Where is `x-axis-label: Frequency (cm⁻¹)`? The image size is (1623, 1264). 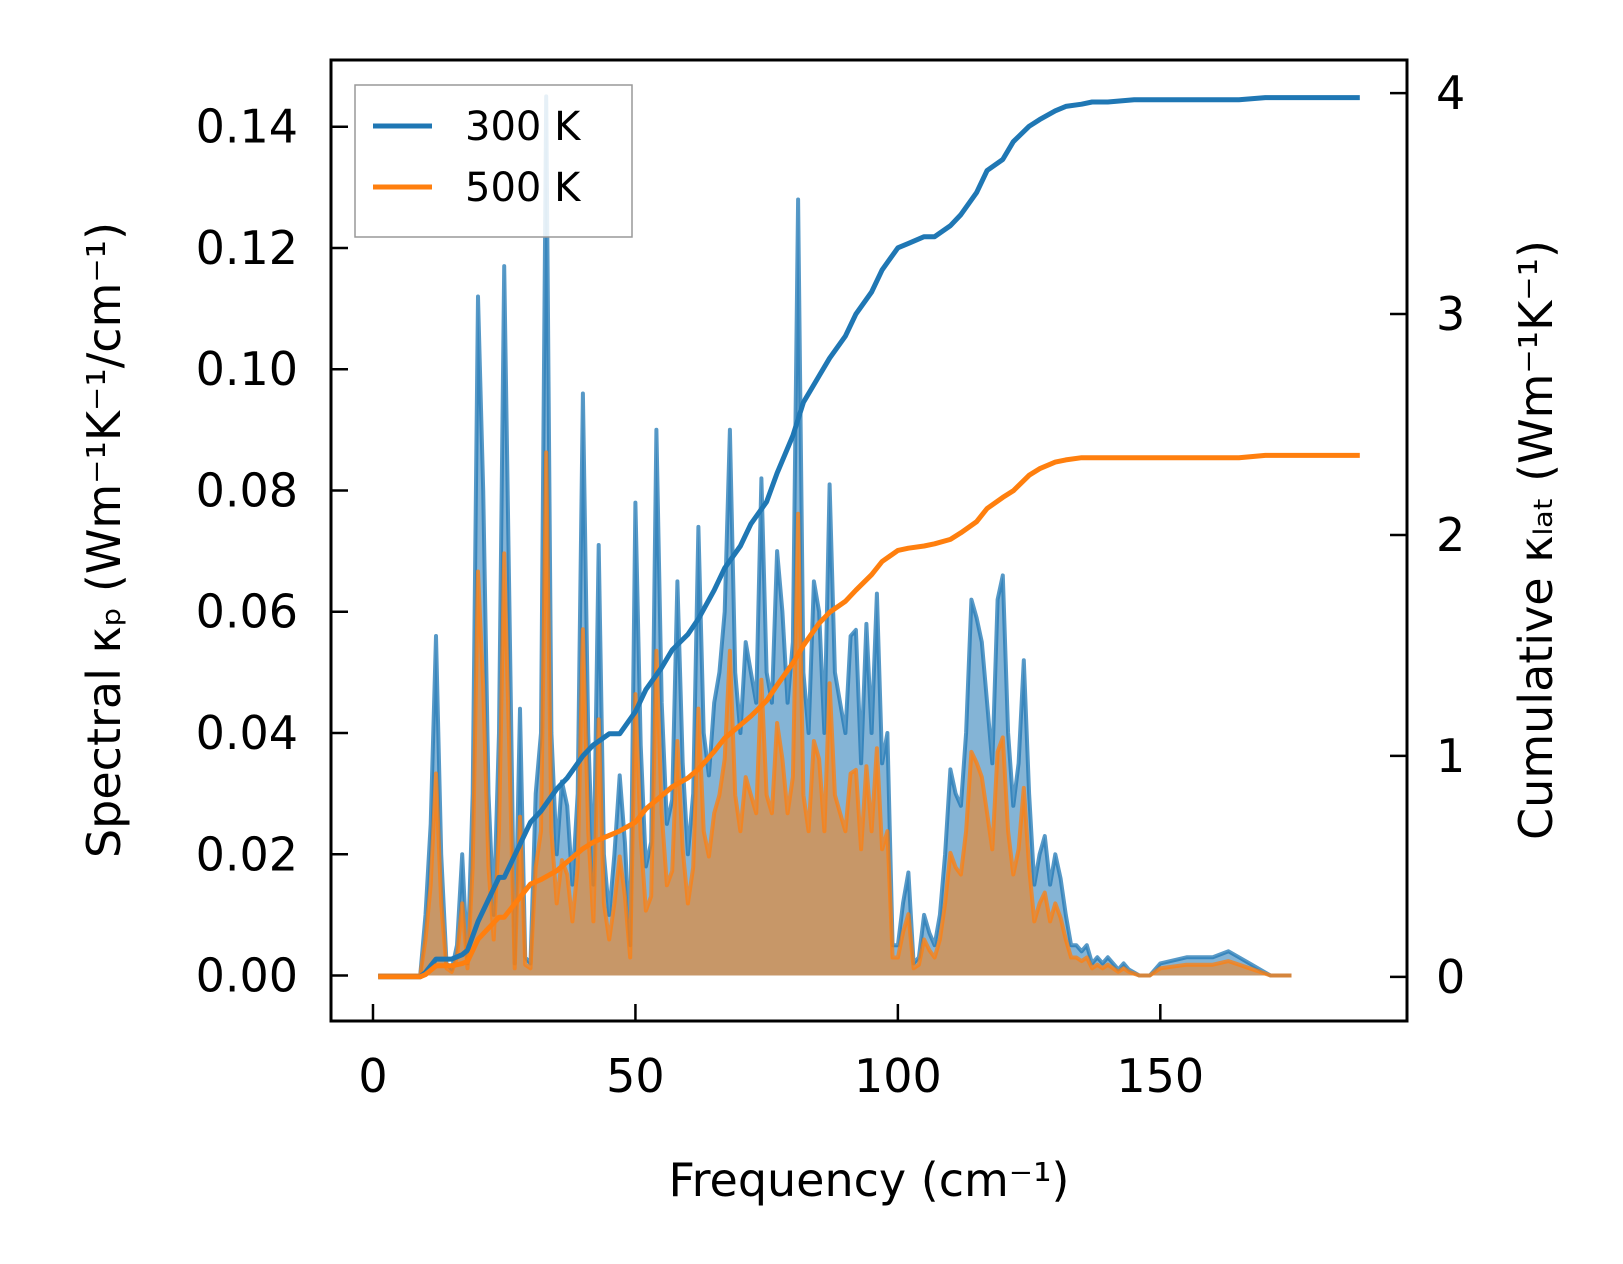
x-axis-label: Frequency (cm⁻¹) is located at coordinates (869, 1180).